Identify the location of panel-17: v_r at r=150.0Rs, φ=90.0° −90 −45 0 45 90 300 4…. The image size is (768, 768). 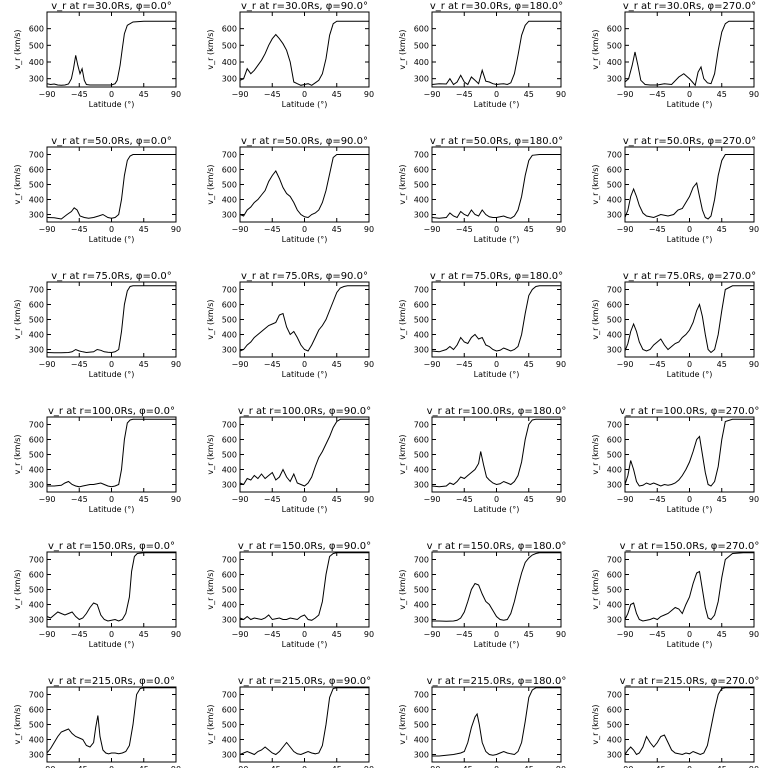
(290, 595).